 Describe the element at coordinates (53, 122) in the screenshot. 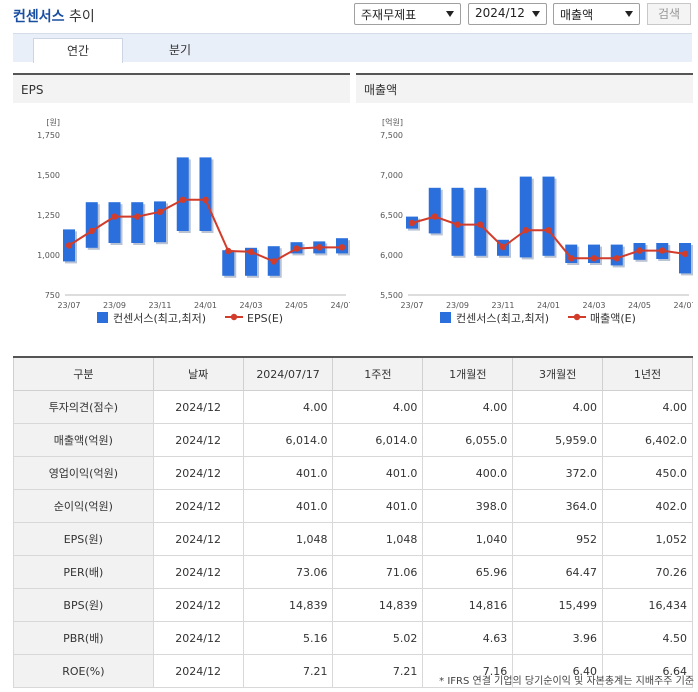

I see `y-axis-unit: [원]` at that location.